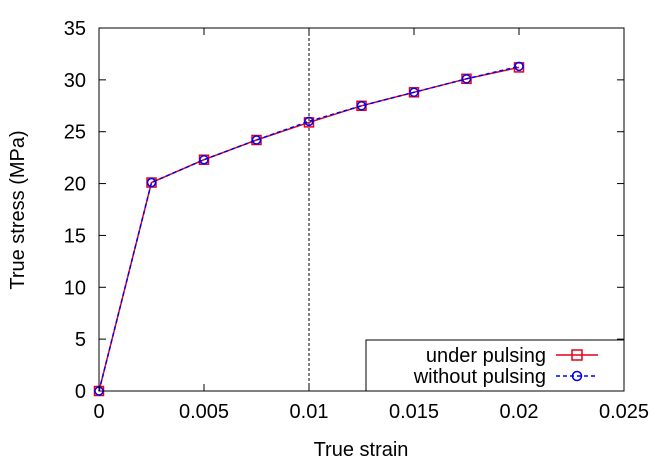 The image size is (664, 465). Describe the element at coordinates (479, 377) in the screenshot. I see `legend-label-without-pulsing: without pulsing` at that location.